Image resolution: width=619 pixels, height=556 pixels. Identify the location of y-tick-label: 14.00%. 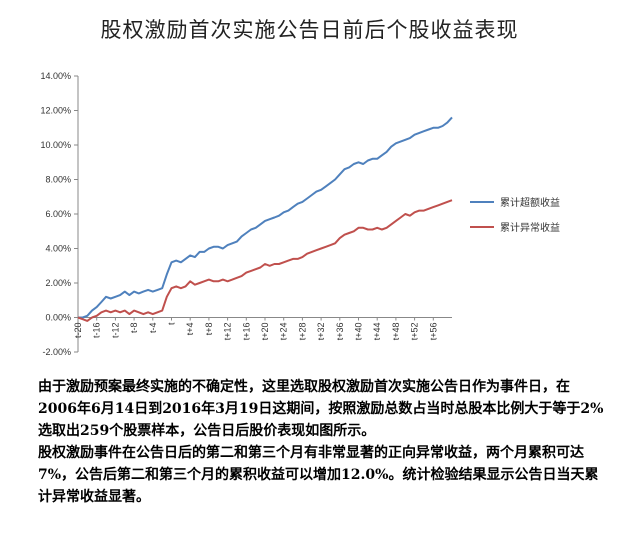
(55, 76).